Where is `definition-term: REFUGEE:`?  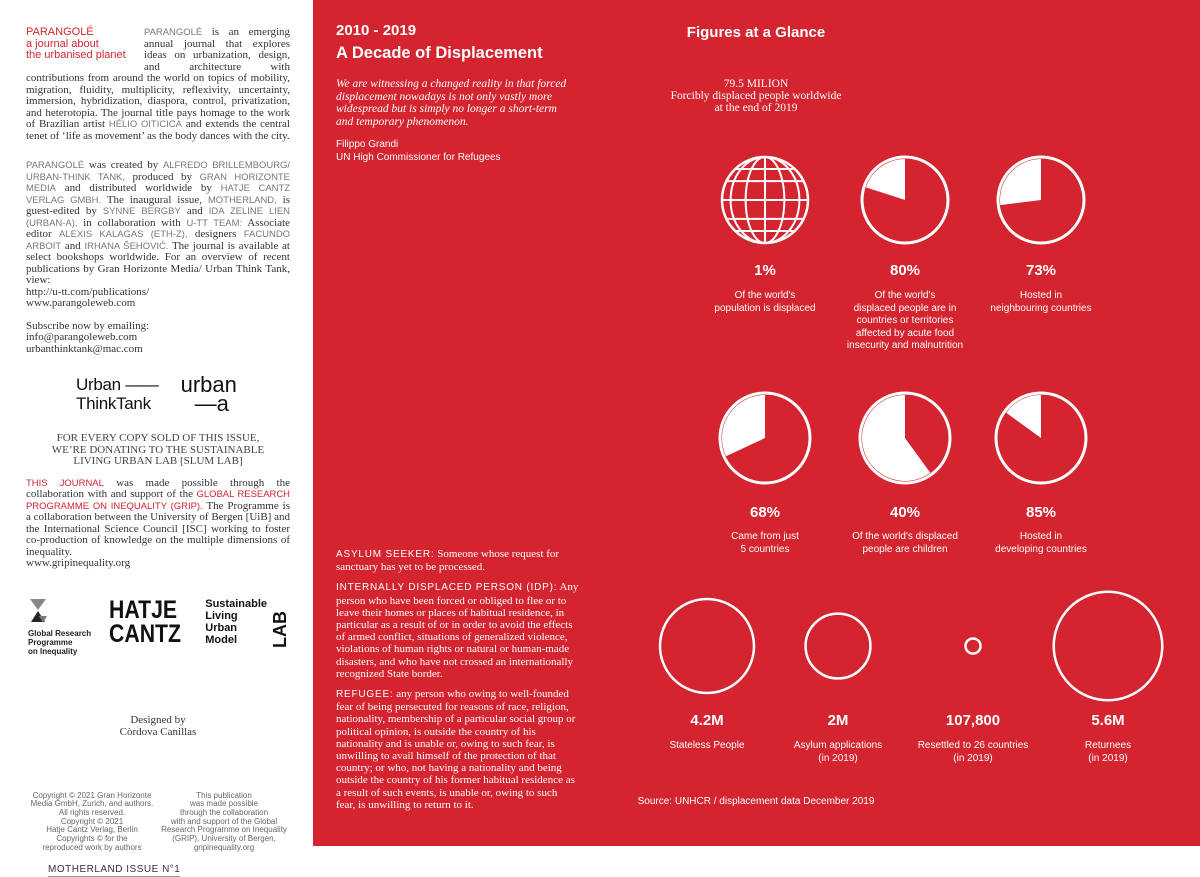 definition-term: REFUGEE: is located at coordinates (365, 695).